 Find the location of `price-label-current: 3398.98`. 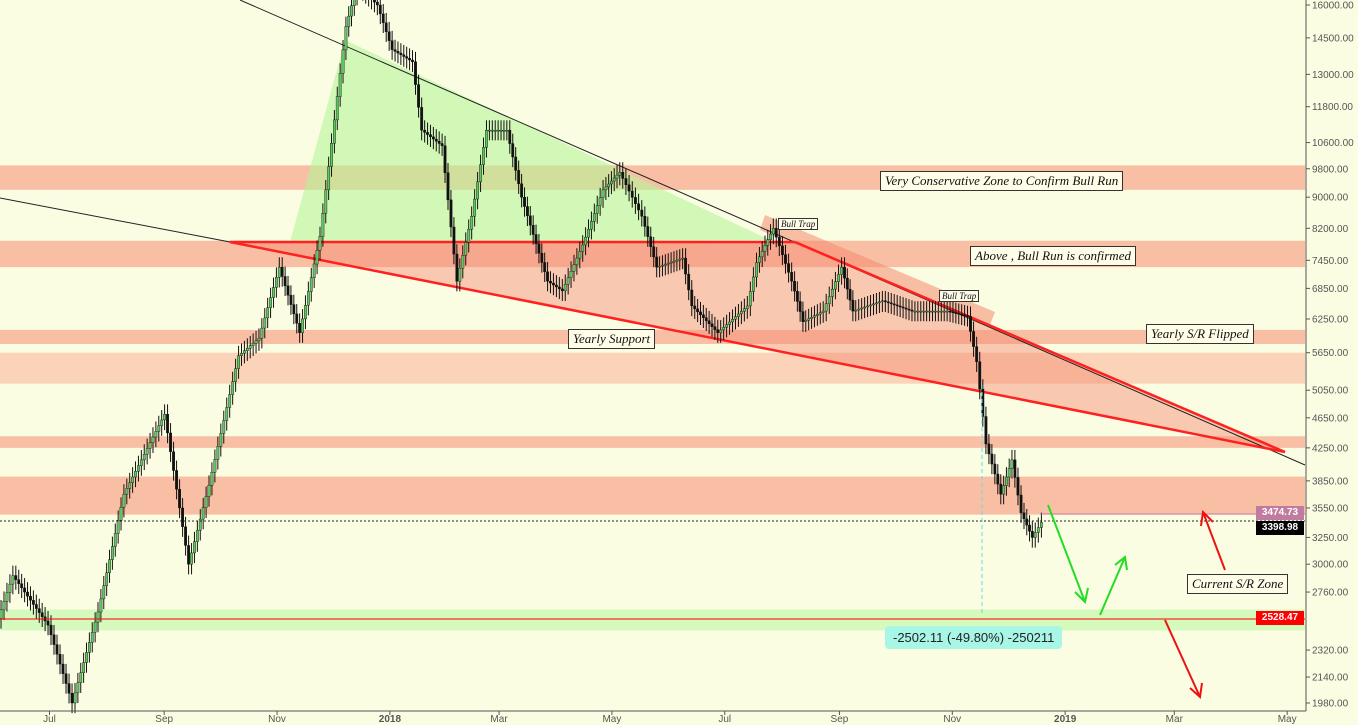

price-label-current: 3398.98 is located at coordinates (1280, 528).